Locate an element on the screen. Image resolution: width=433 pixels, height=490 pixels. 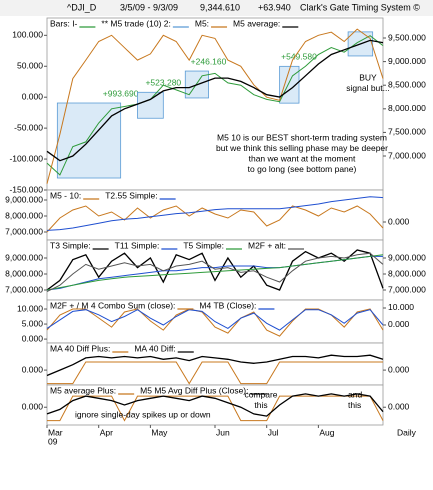
legend-label: MA 40 Diff: is located at coordinates (154, 348).